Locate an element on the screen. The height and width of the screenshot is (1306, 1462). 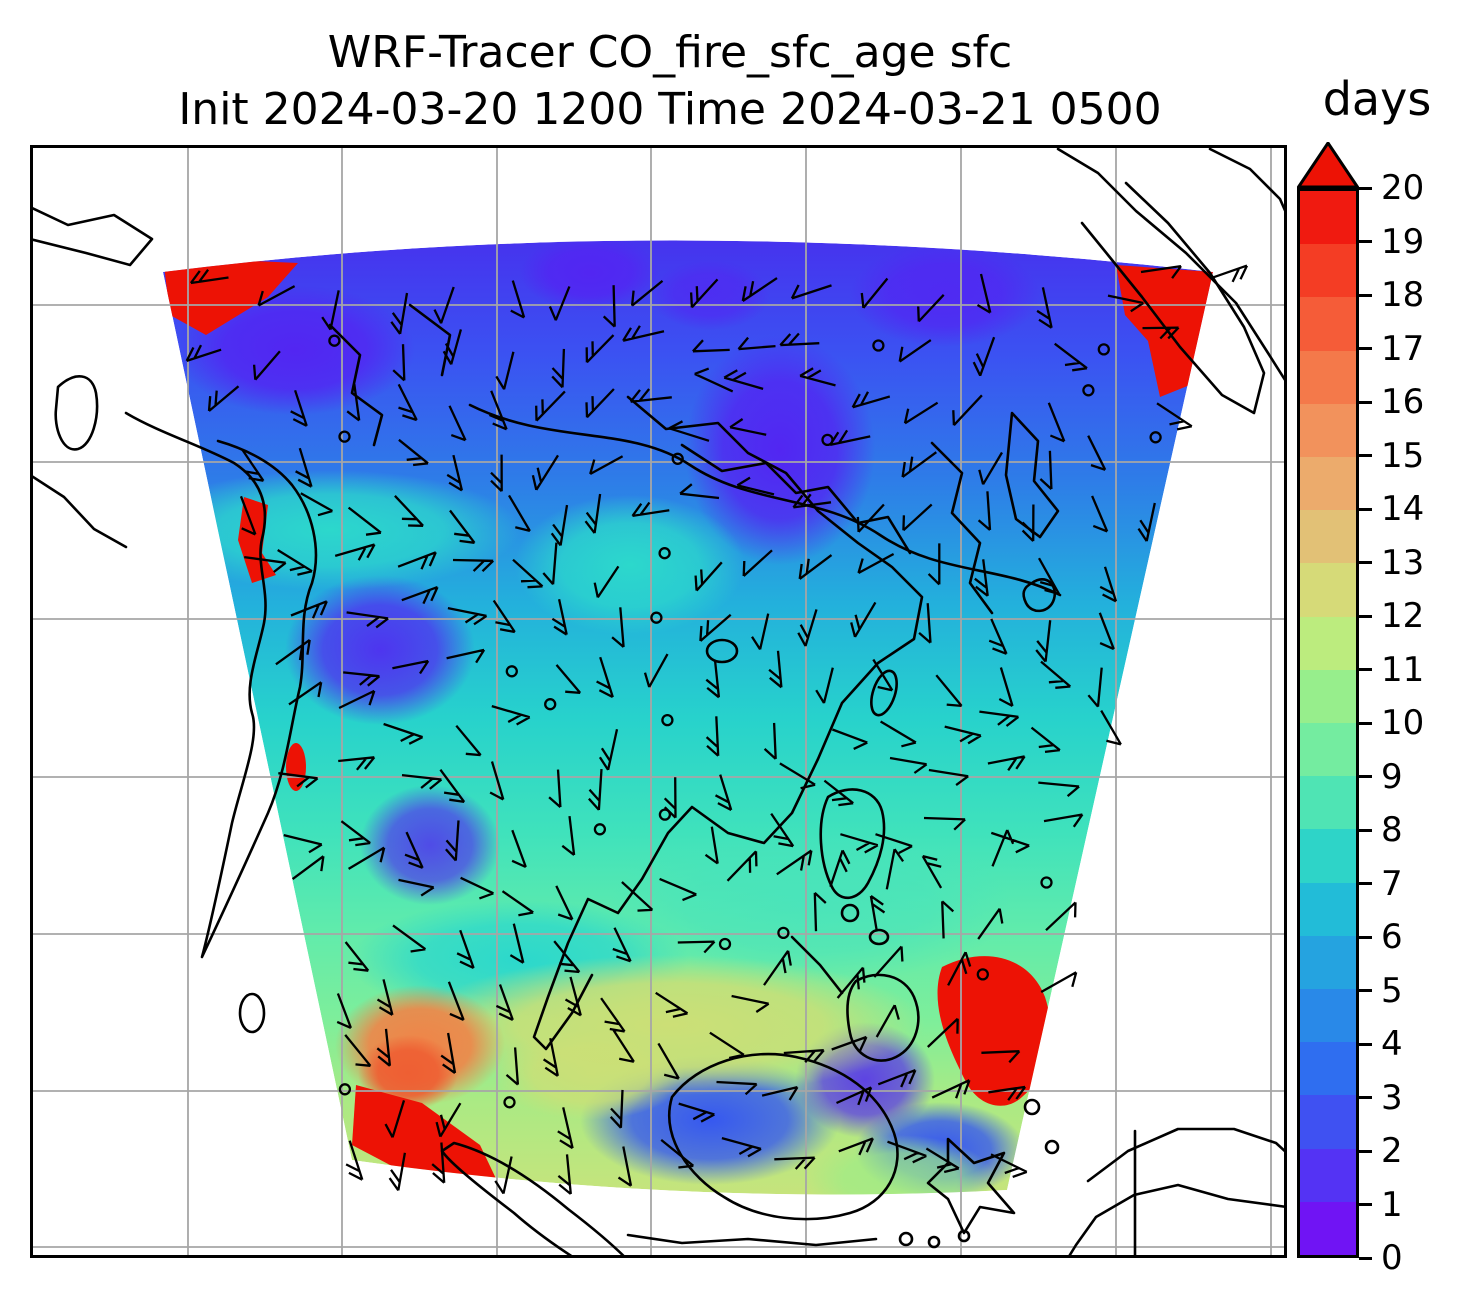
colorbar-tick: 4 is located at coordinates (1381, 1044).